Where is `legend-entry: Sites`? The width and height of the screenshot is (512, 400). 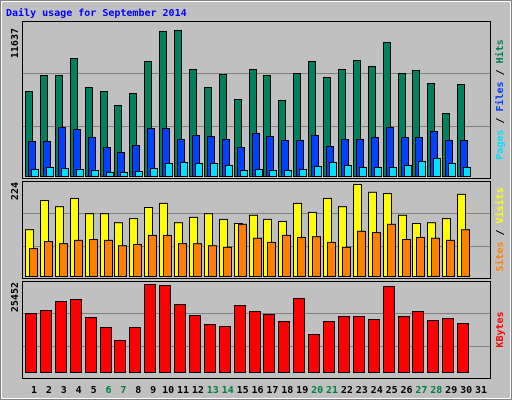
legend-entry: Sites is located at coordinates (500, 257).